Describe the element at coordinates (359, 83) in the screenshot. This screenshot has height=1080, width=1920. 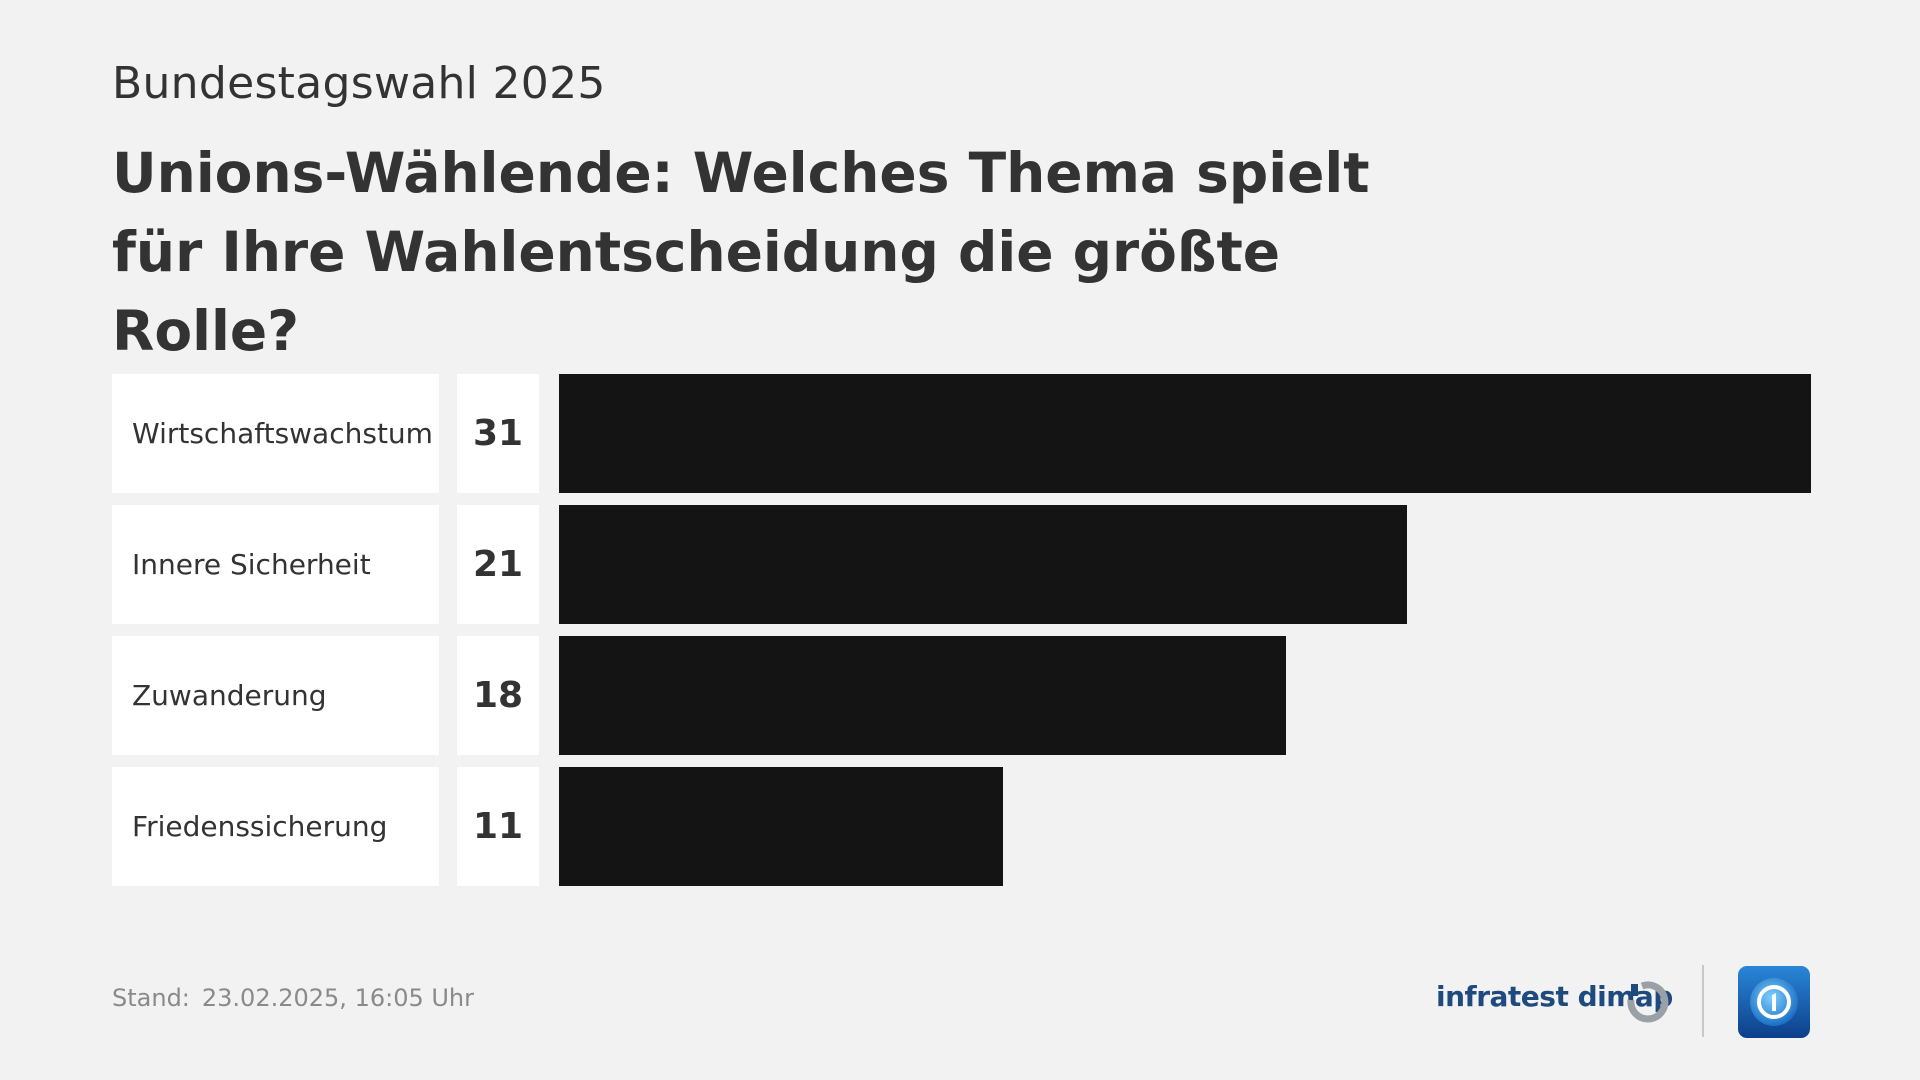
I see `chart-kicker: Bundestagswahl 2025` at that location.